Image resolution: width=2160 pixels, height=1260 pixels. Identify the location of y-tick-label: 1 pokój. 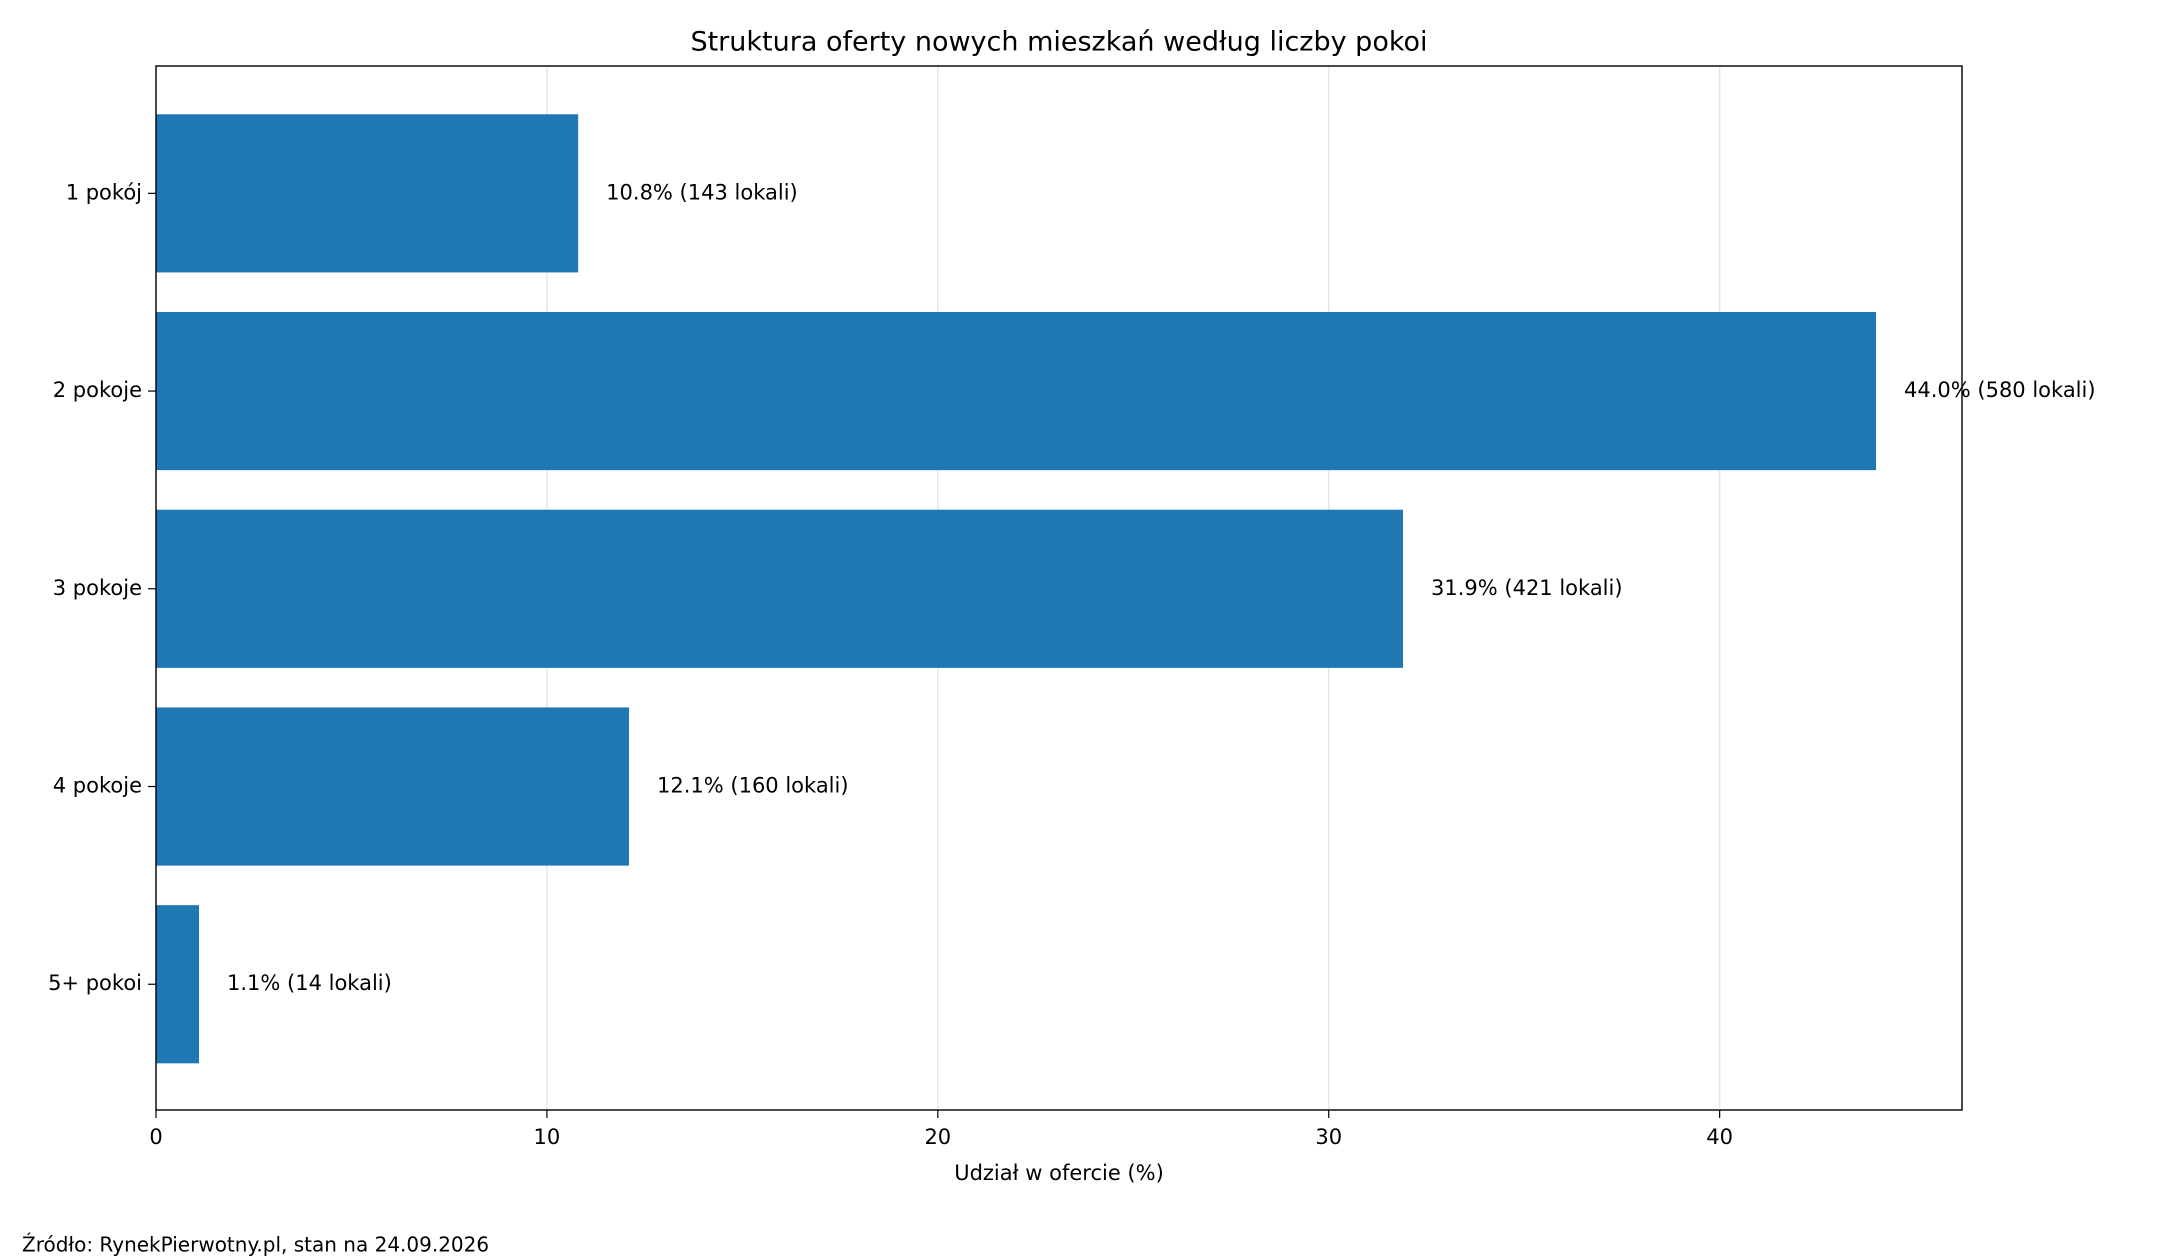
(104, 192).